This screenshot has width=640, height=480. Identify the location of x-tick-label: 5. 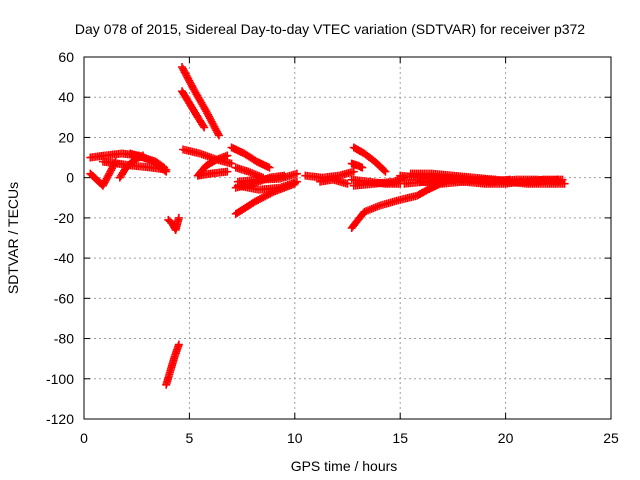
(190, 438).